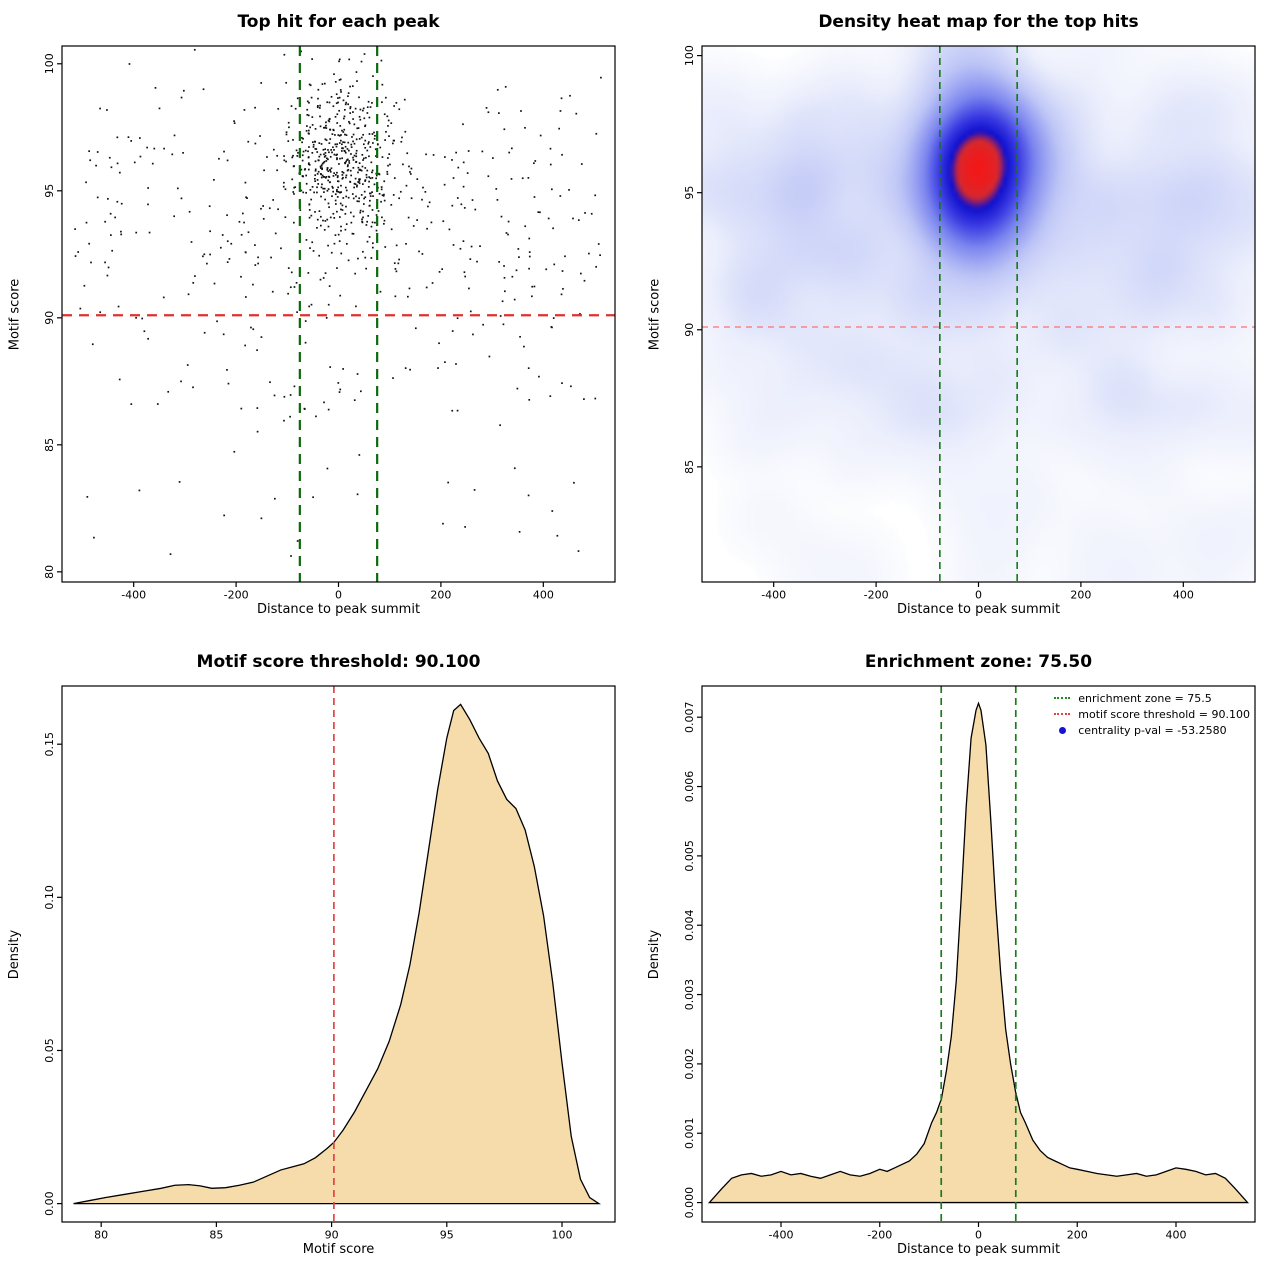  Describe the element at coordinates (1145, 698) in the screenshot. I see `legend-entry-label: enrichment zone = 75.5` at that location.